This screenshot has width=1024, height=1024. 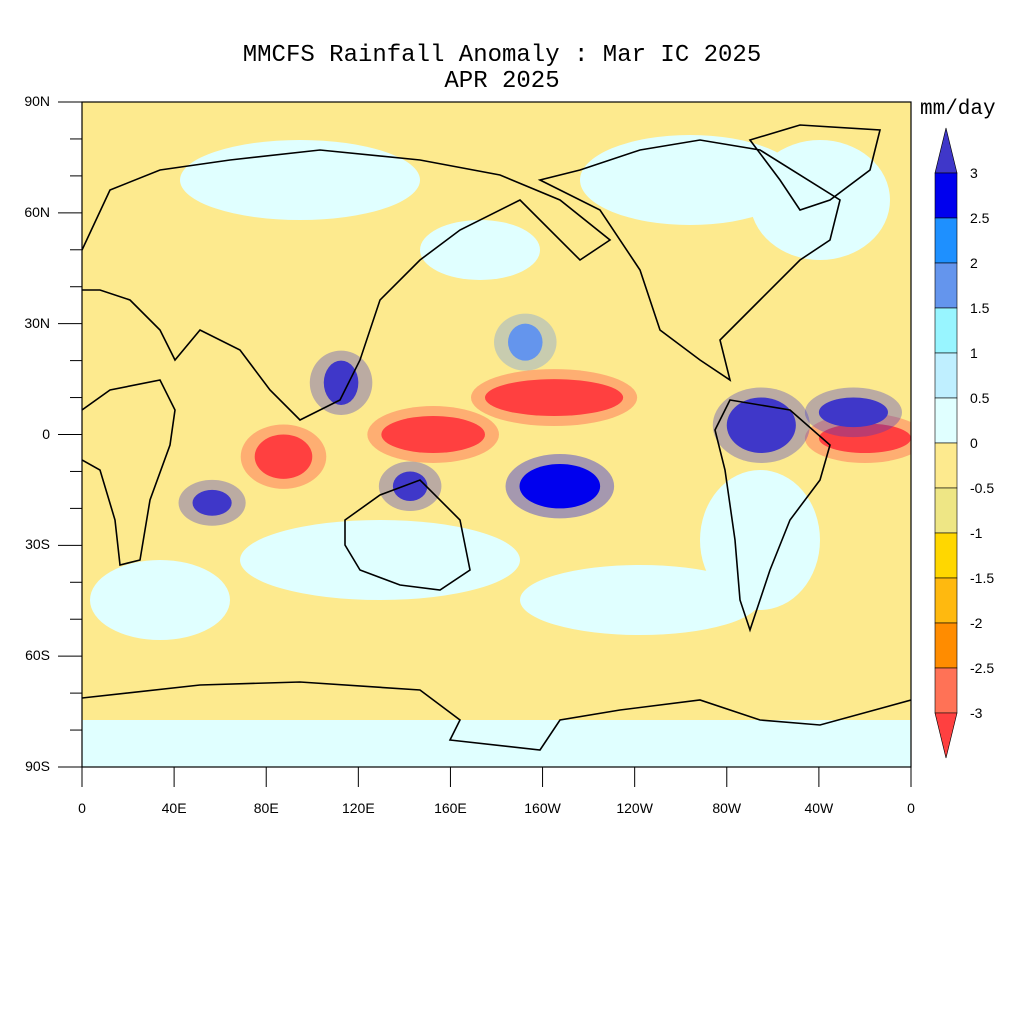 What do you see at coordinates (634, 808) in the screenshot?
I see `lon-label: 120W` at bounding box center [634, 808].